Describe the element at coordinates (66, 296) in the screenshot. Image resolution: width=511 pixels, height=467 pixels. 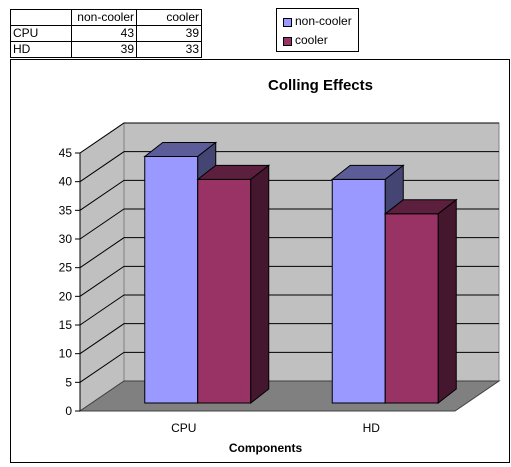
I see `y-tick-label: 20` at that location.